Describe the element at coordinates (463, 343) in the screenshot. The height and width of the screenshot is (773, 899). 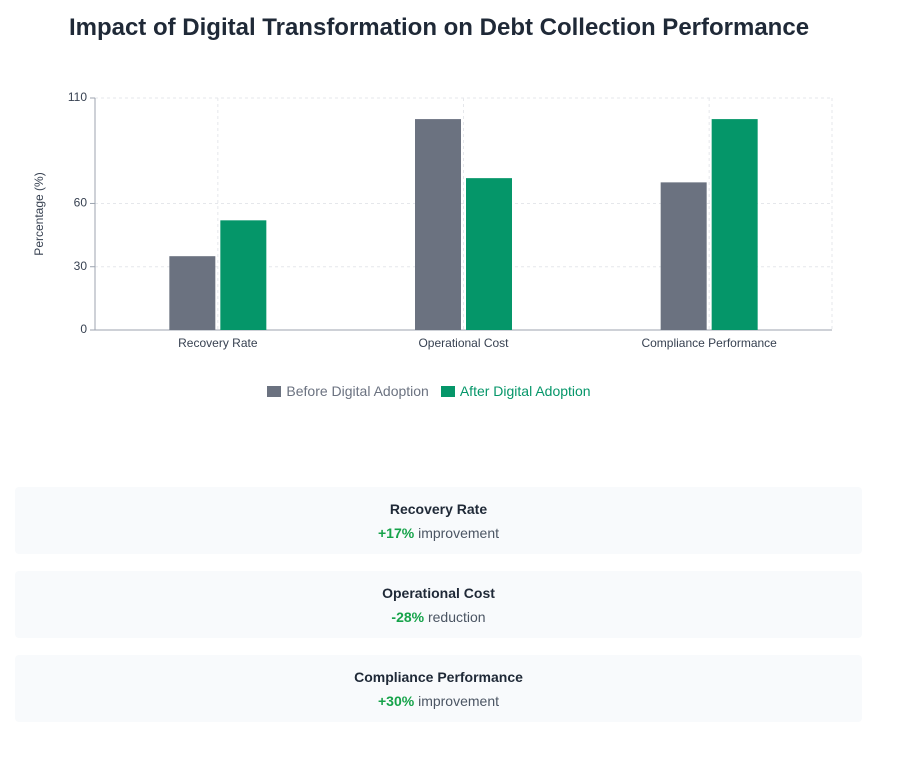
I see `x-tick-label: Operational Cost` at that location.